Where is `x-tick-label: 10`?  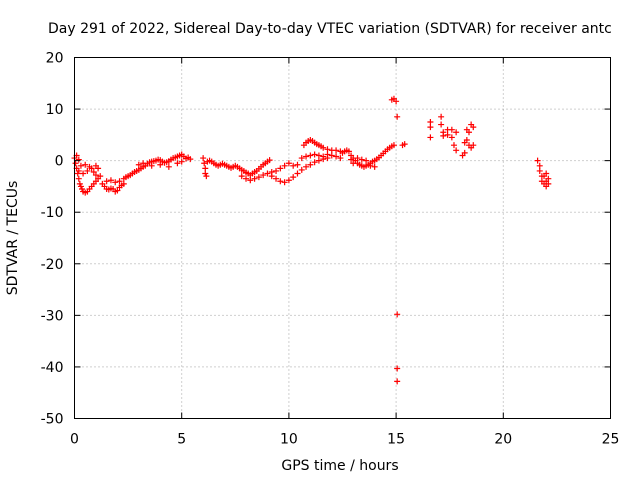
x-tick-label: 10 is located at coordinates (289, 440).